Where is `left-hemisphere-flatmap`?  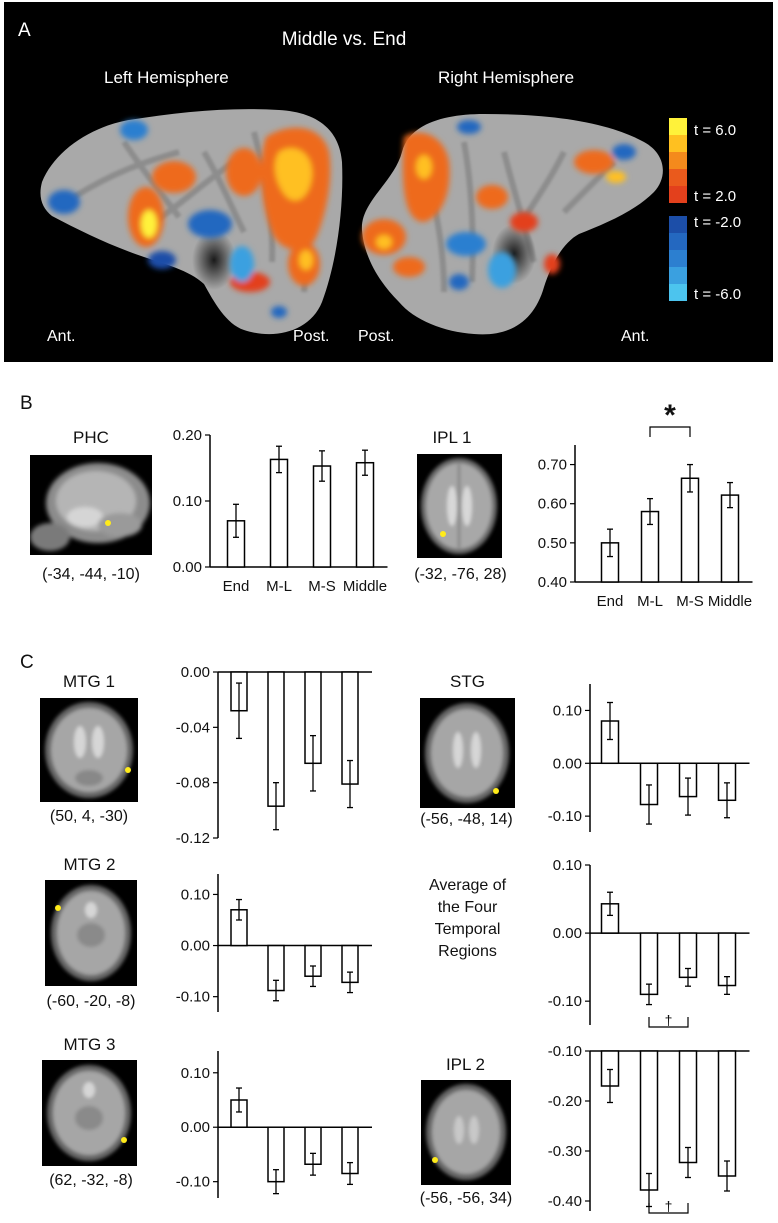 left-hemisphere-flatmap is located at coordinates (191, 222).